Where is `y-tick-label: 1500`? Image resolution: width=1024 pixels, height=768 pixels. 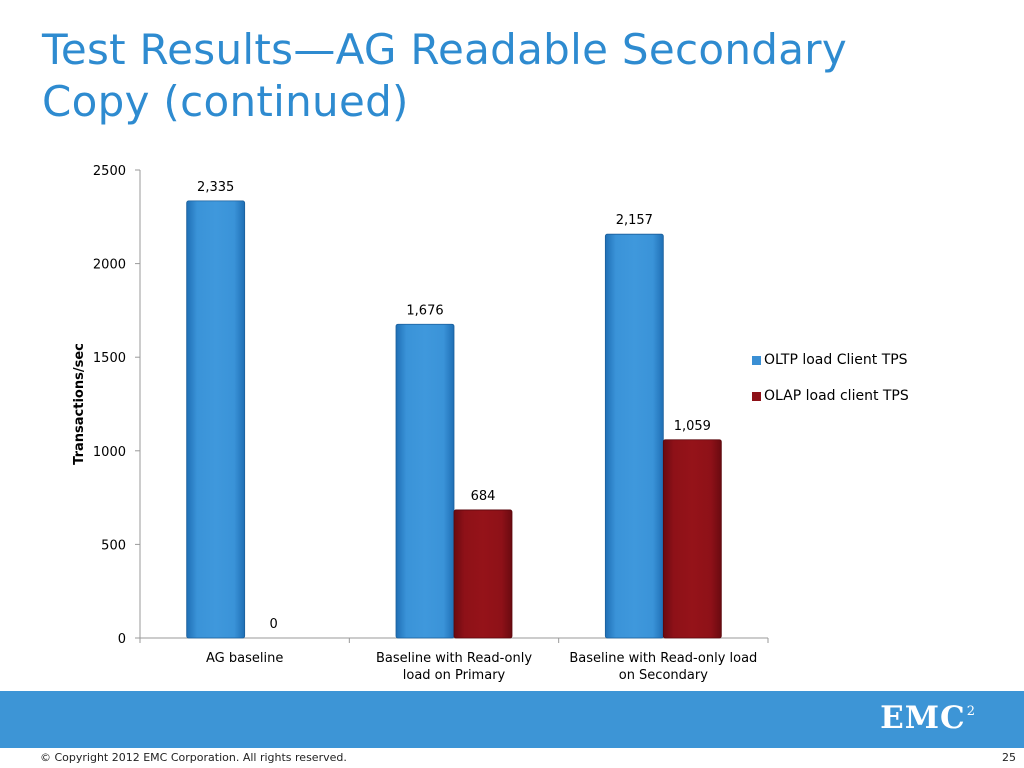
y-tick-label: 1500 is located at coordinates (109, 358).